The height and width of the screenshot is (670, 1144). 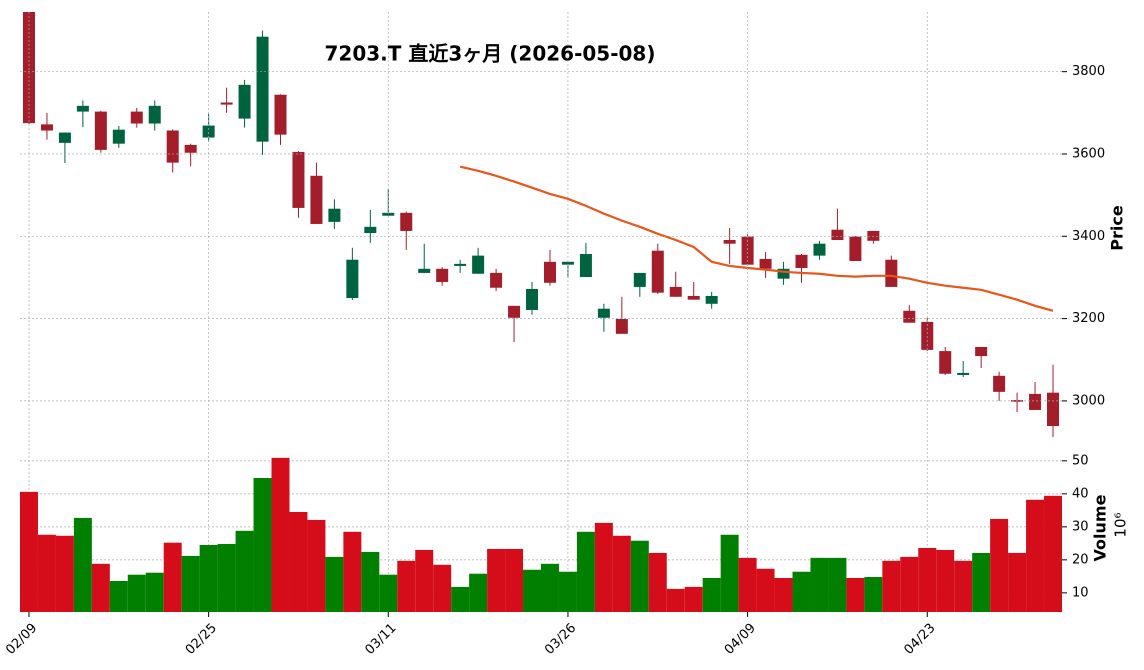 What do you see at coordinates (1121, 524) in the screenshot?
I see `volume-exponent: 10⁶` at bounding box center [1121, 524].